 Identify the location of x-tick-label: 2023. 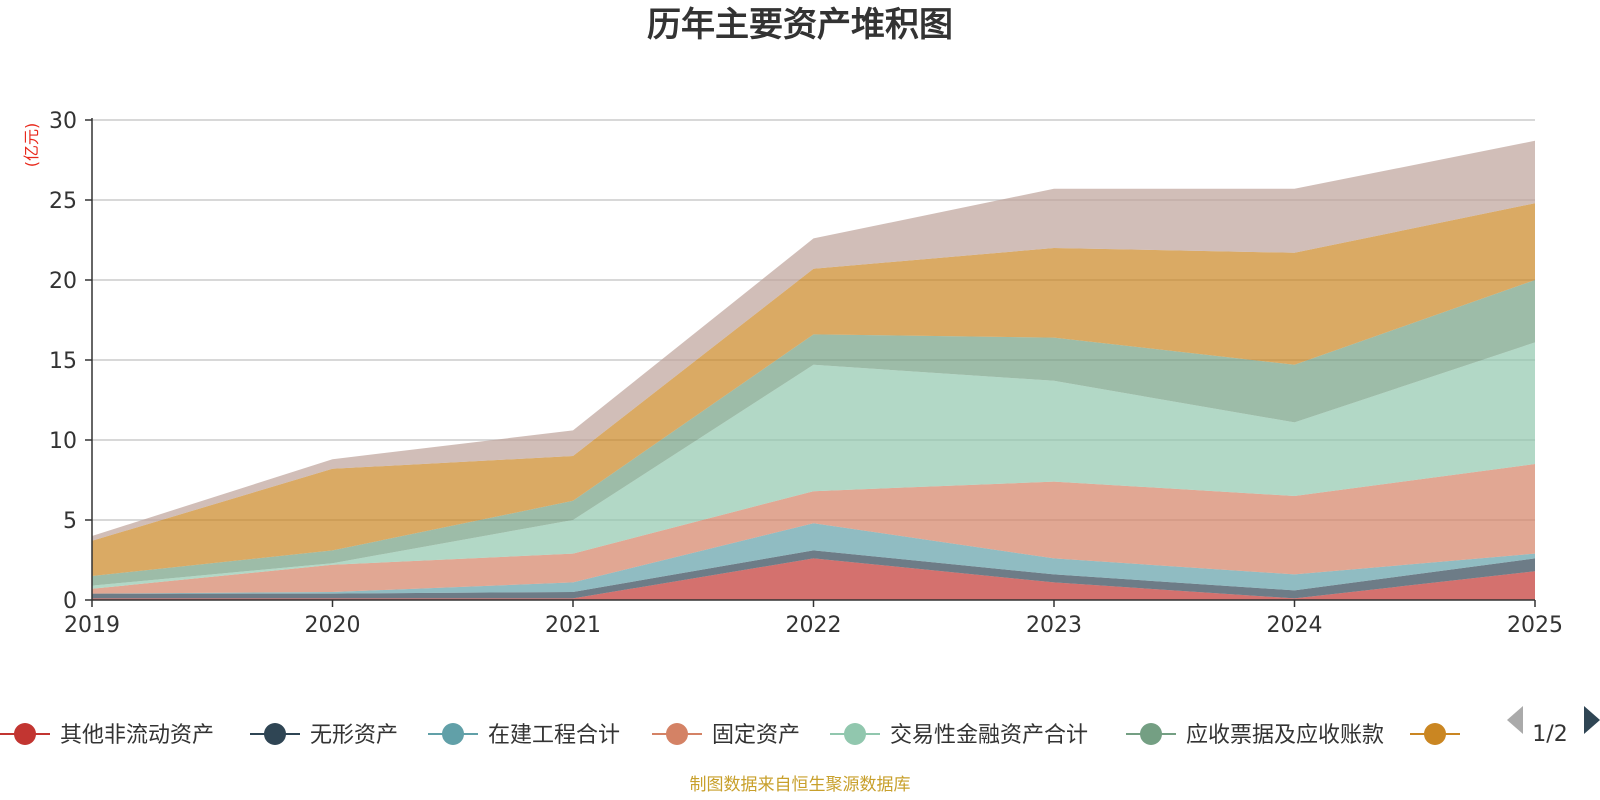
(1054, 625).